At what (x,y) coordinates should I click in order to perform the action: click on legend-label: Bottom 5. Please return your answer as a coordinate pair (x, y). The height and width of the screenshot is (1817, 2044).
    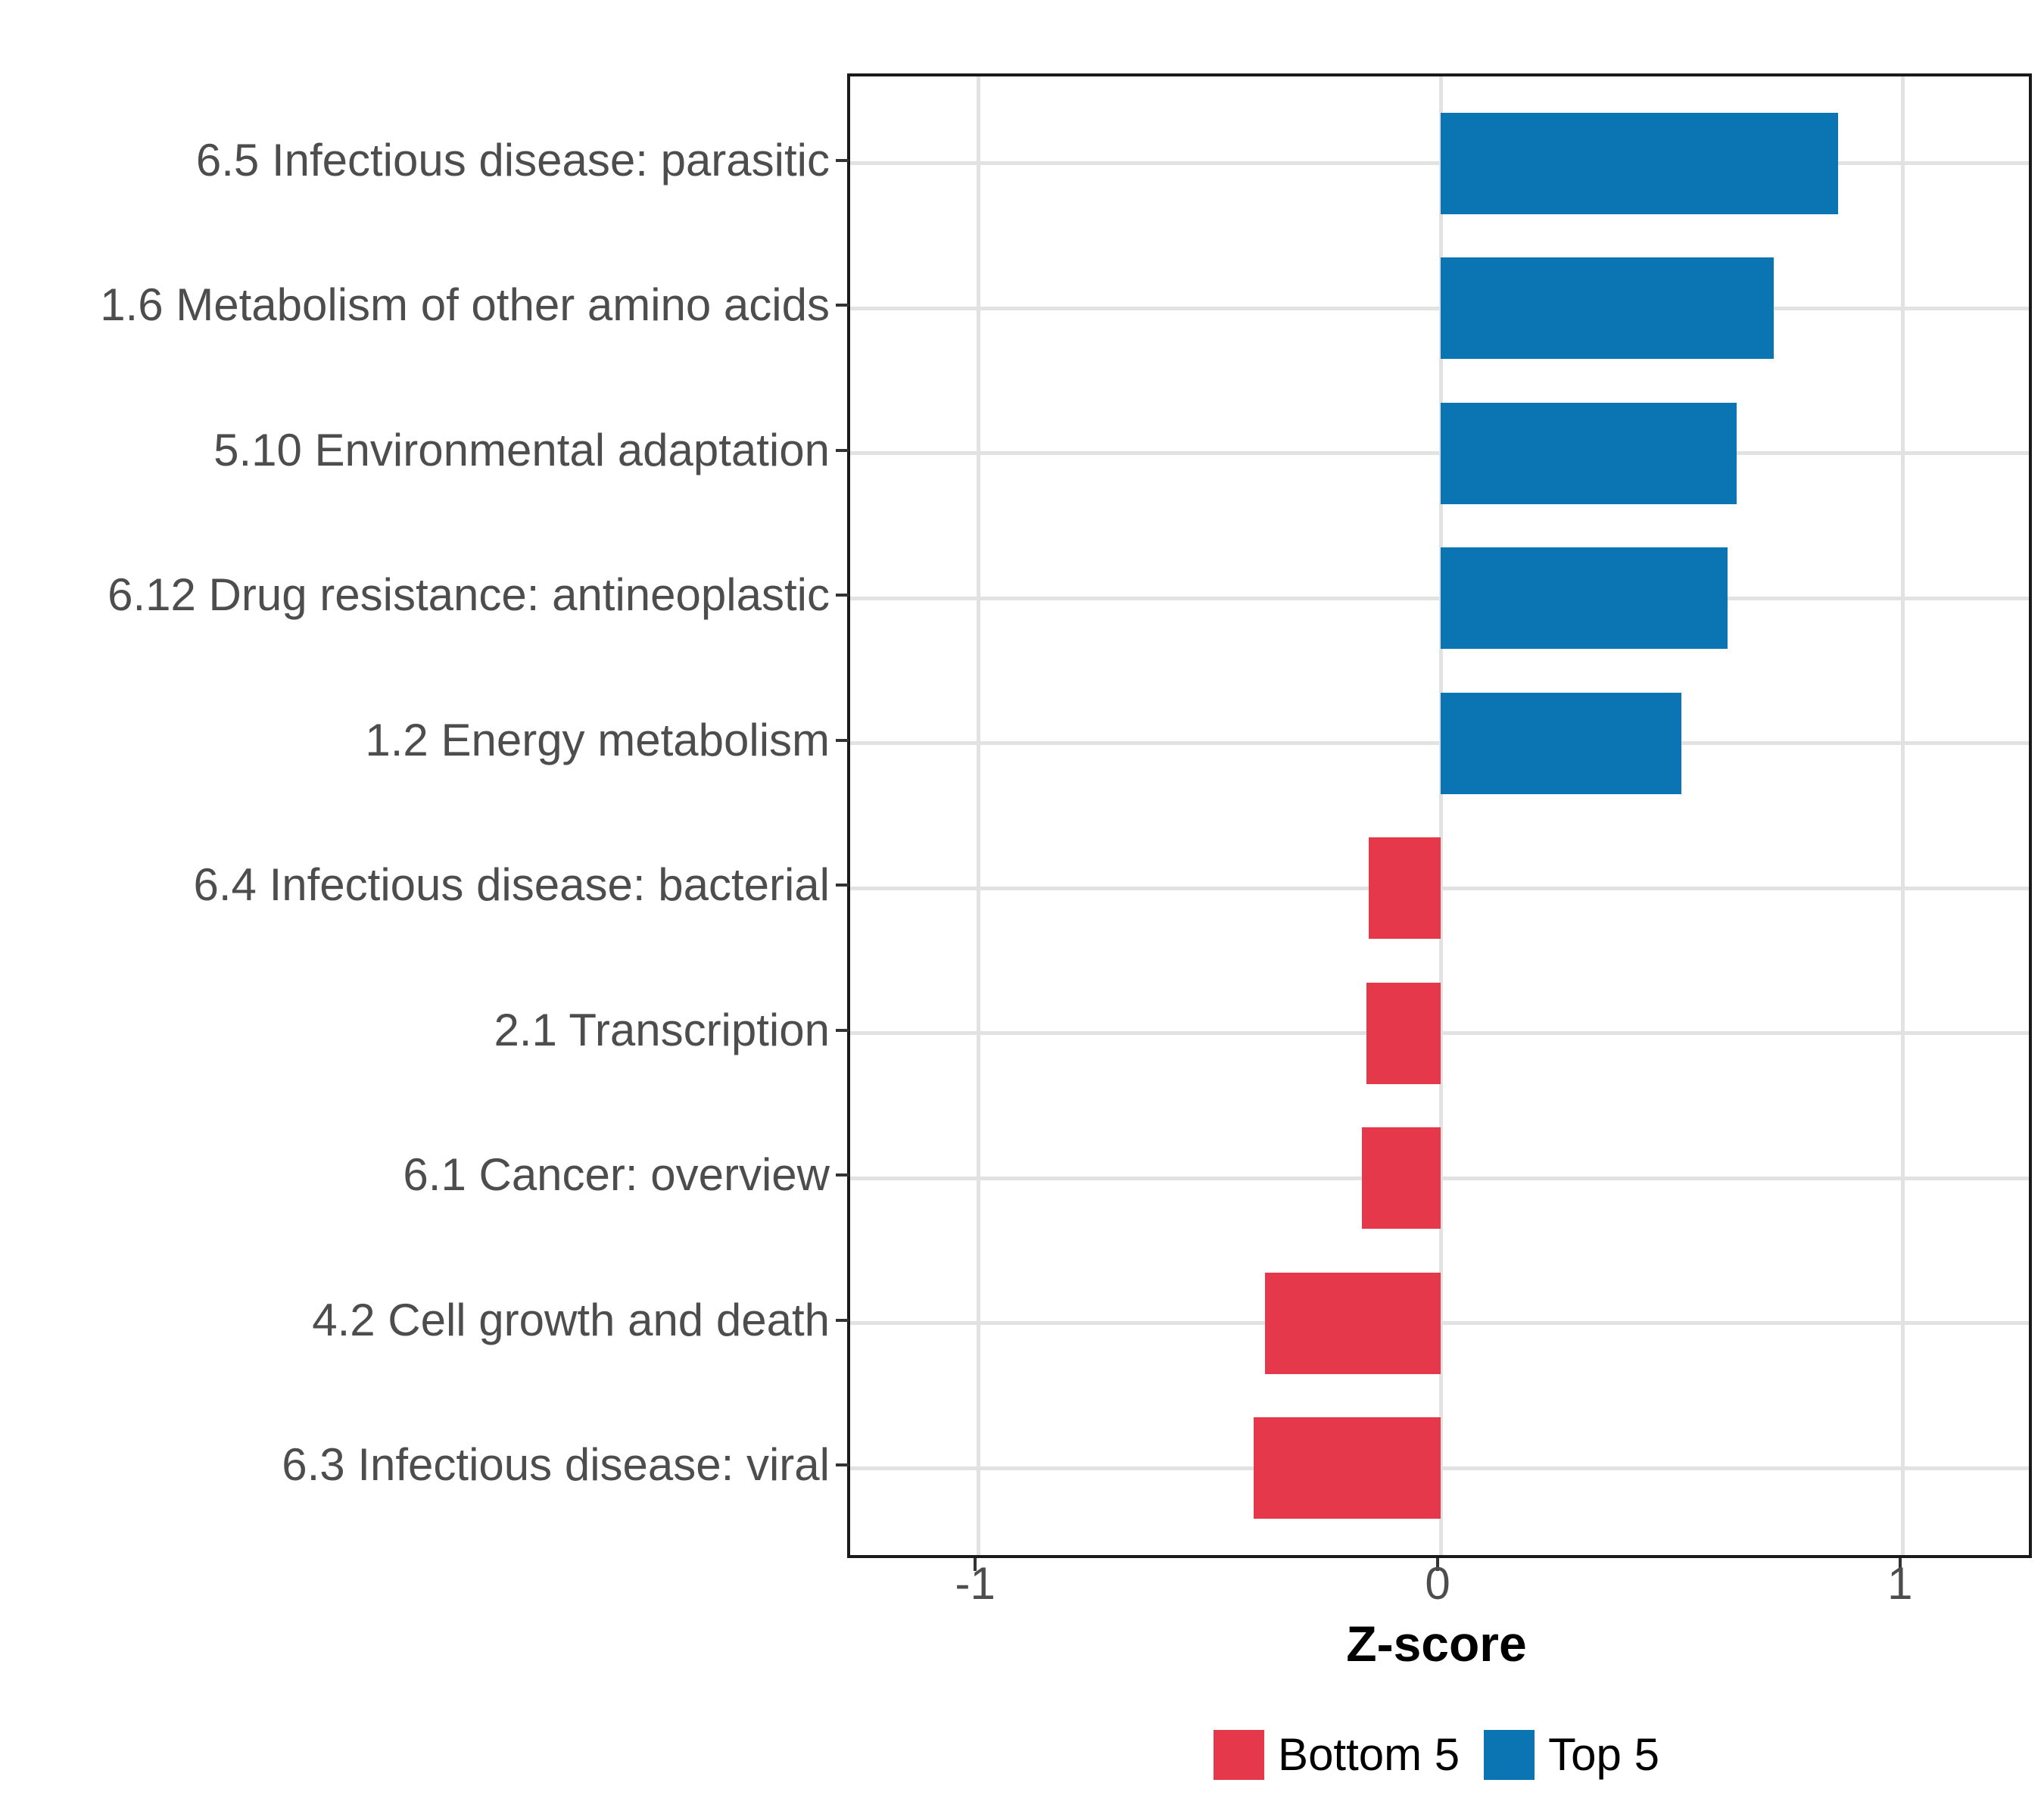
    Looking at the image, I should click on (1369, 1754).